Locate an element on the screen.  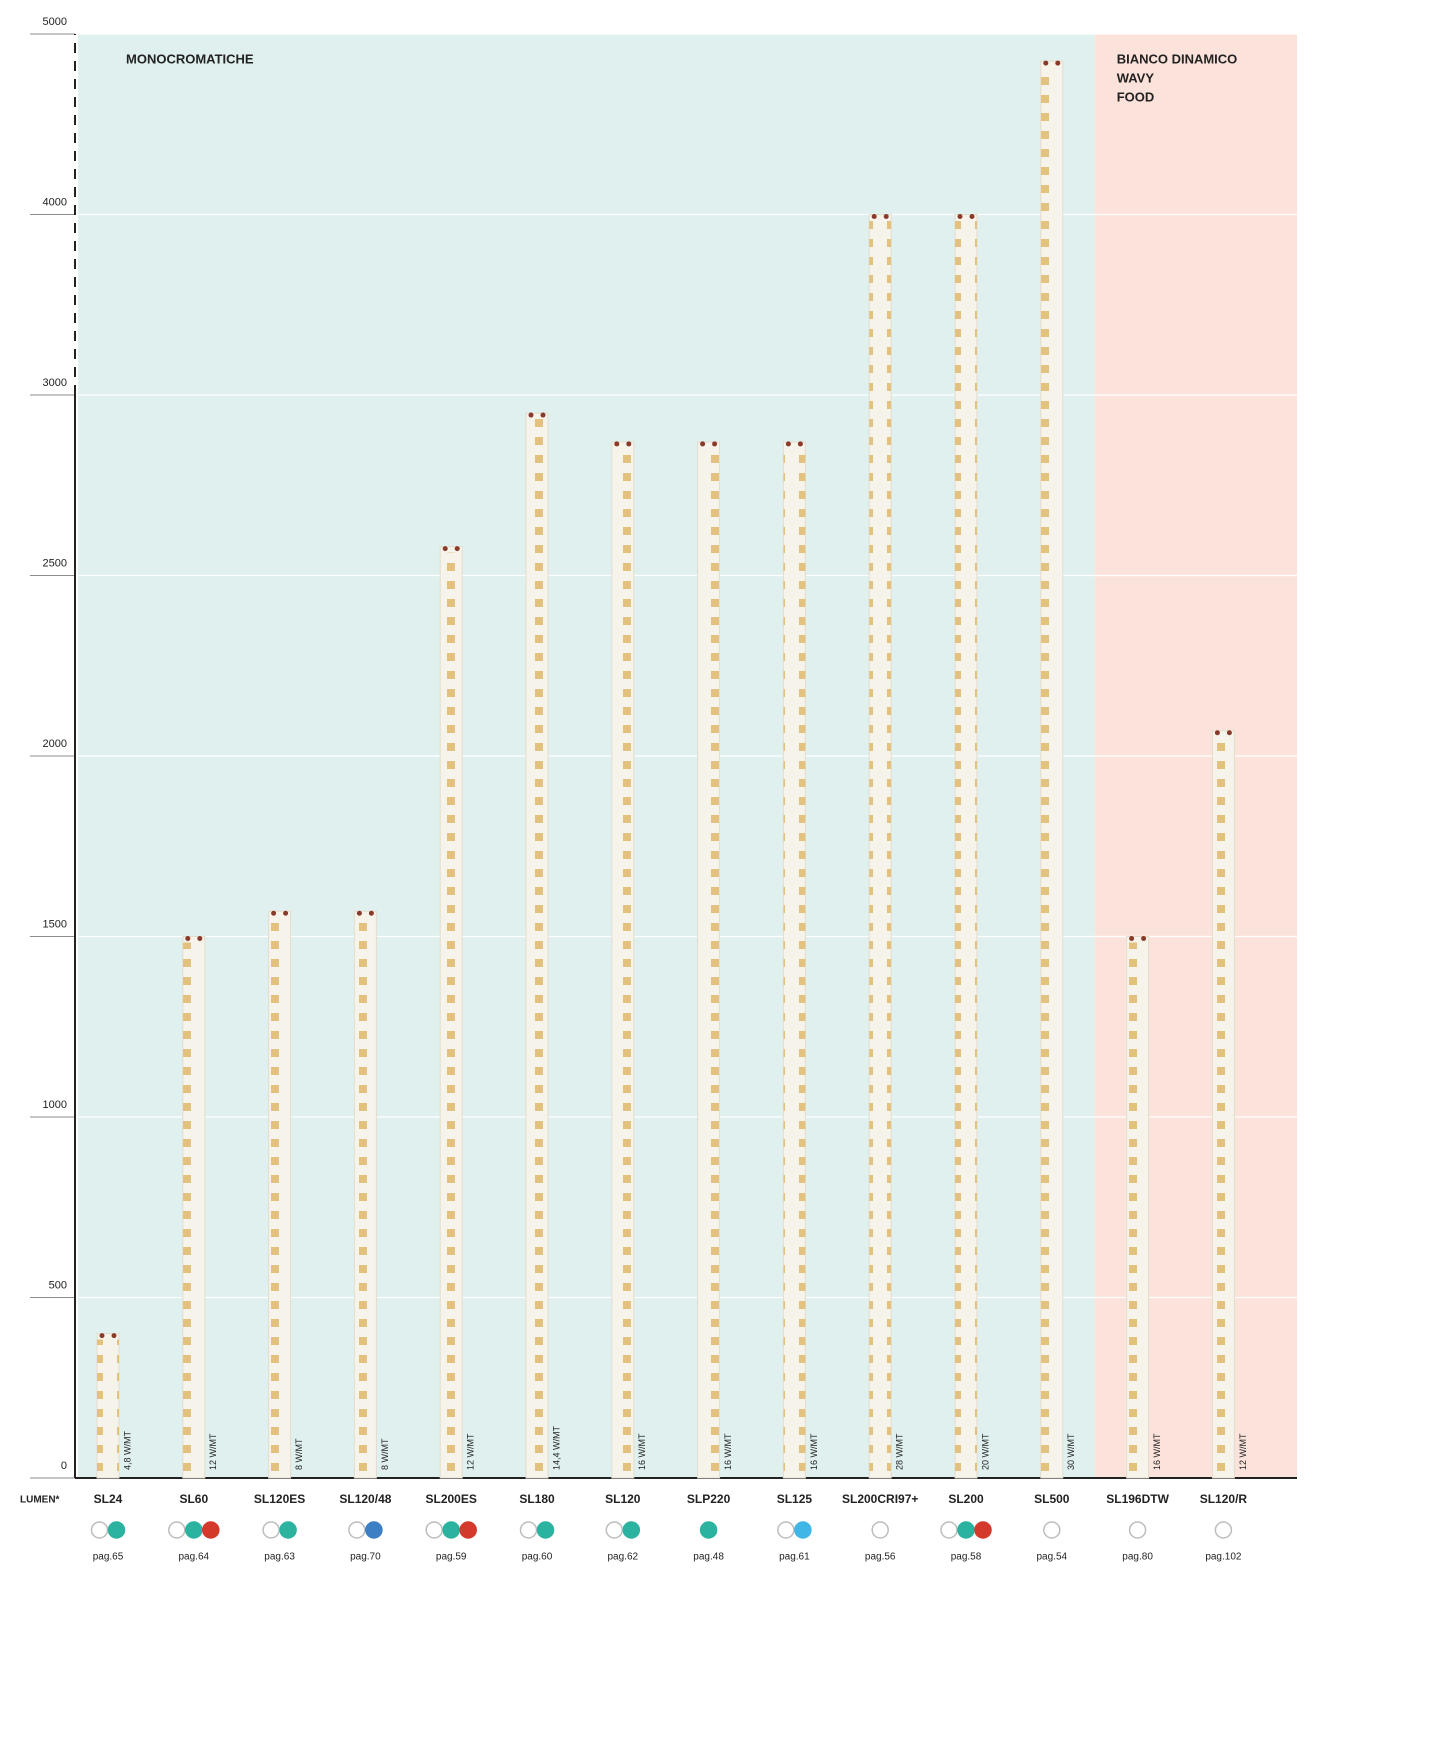
x-tick-label: SL120/48 is located at coordinates (365, 1499).